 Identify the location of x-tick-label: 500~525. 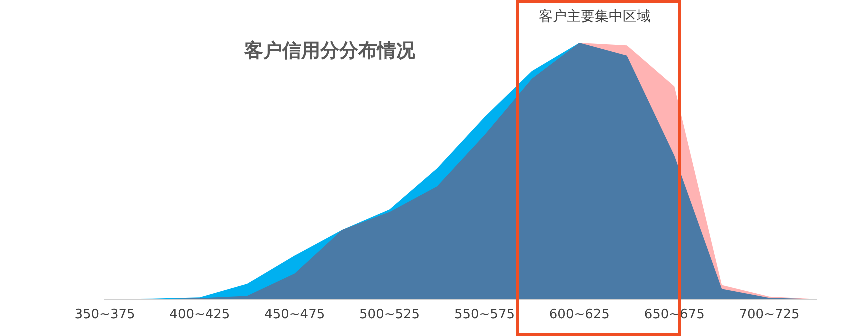
(390, 315).